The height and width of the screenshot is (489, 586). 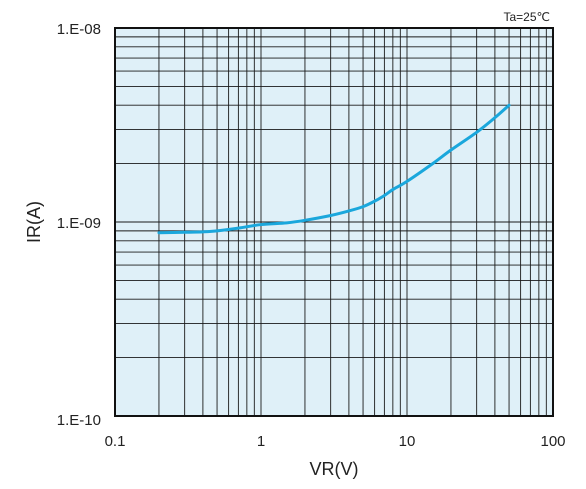 What do you see at coordinates (334, 469) in the screenshot?
I see `x-axis-title: VR(V)` at bounding box center [334, 469].